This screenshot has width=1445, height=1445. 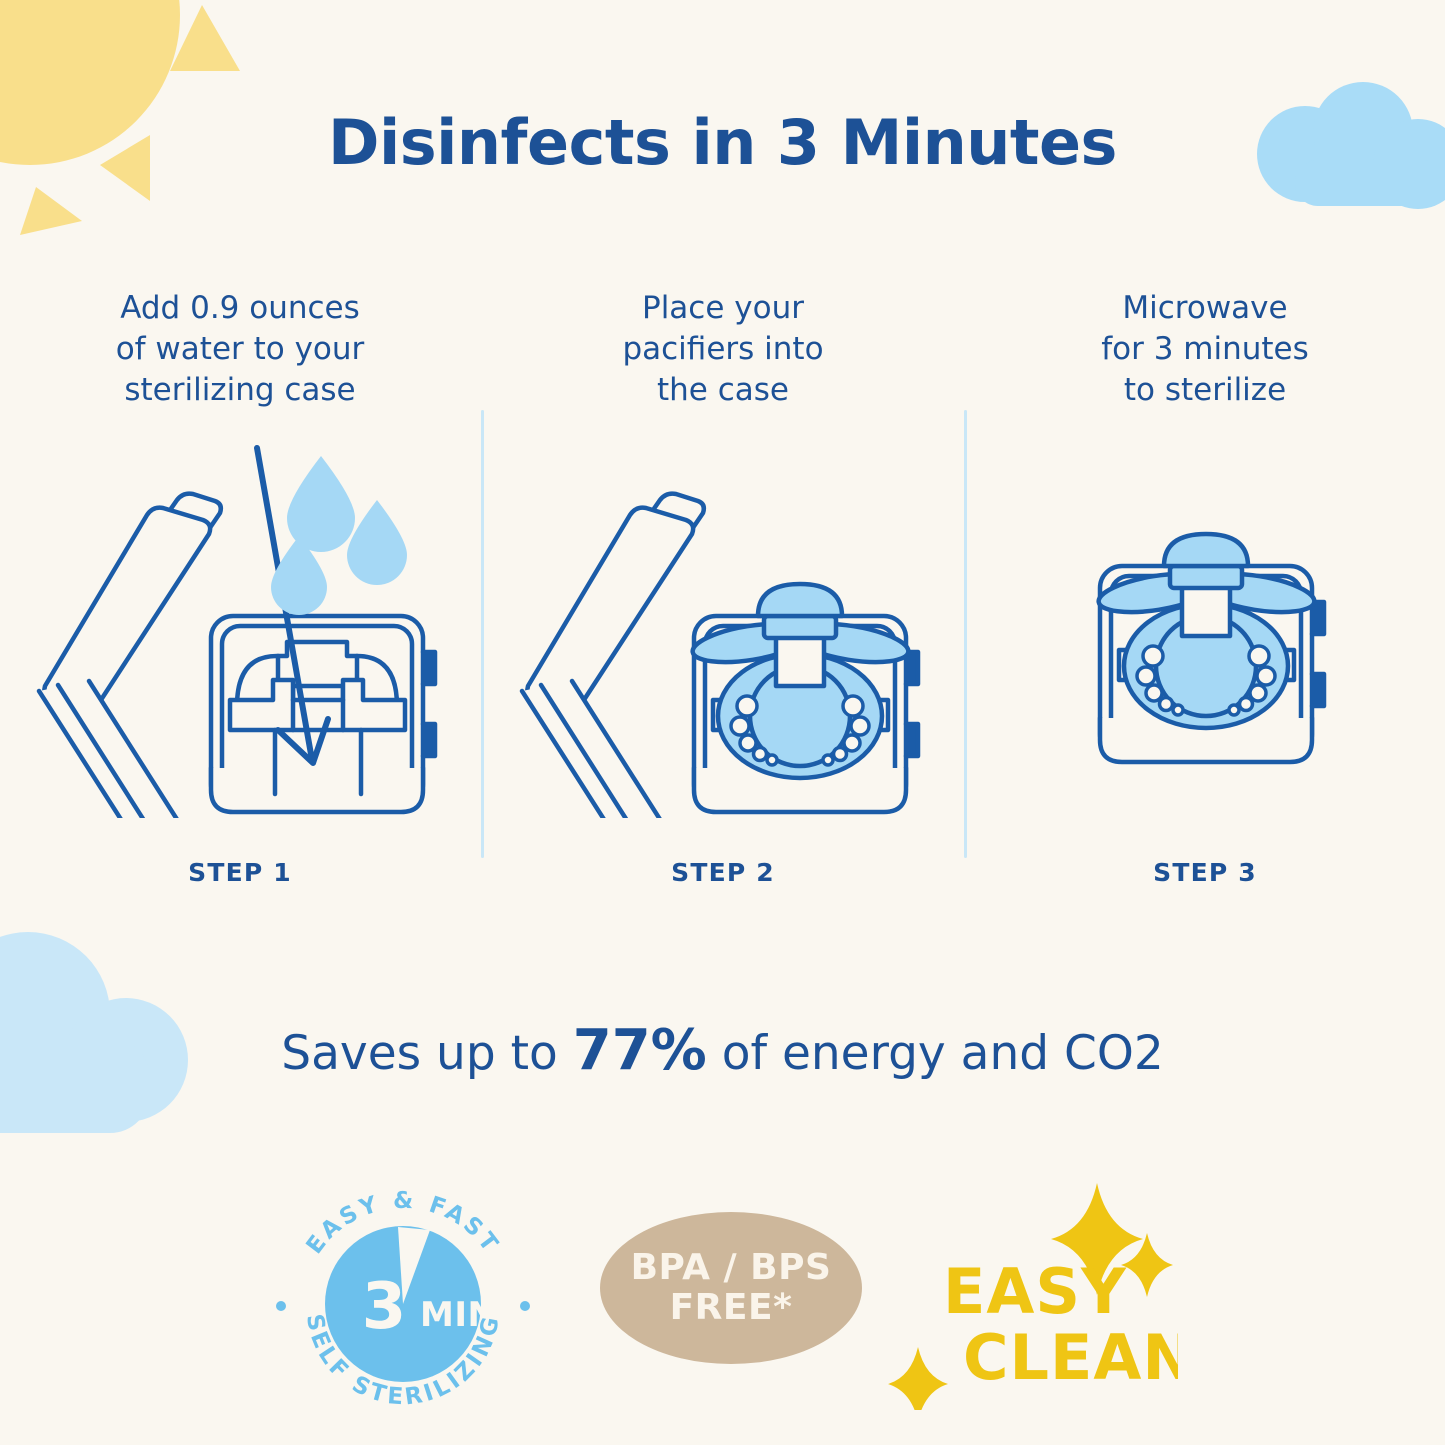 I want to click on step-3: Microwave for 3 minutes to sterilize, so click(x=1205, y=587).